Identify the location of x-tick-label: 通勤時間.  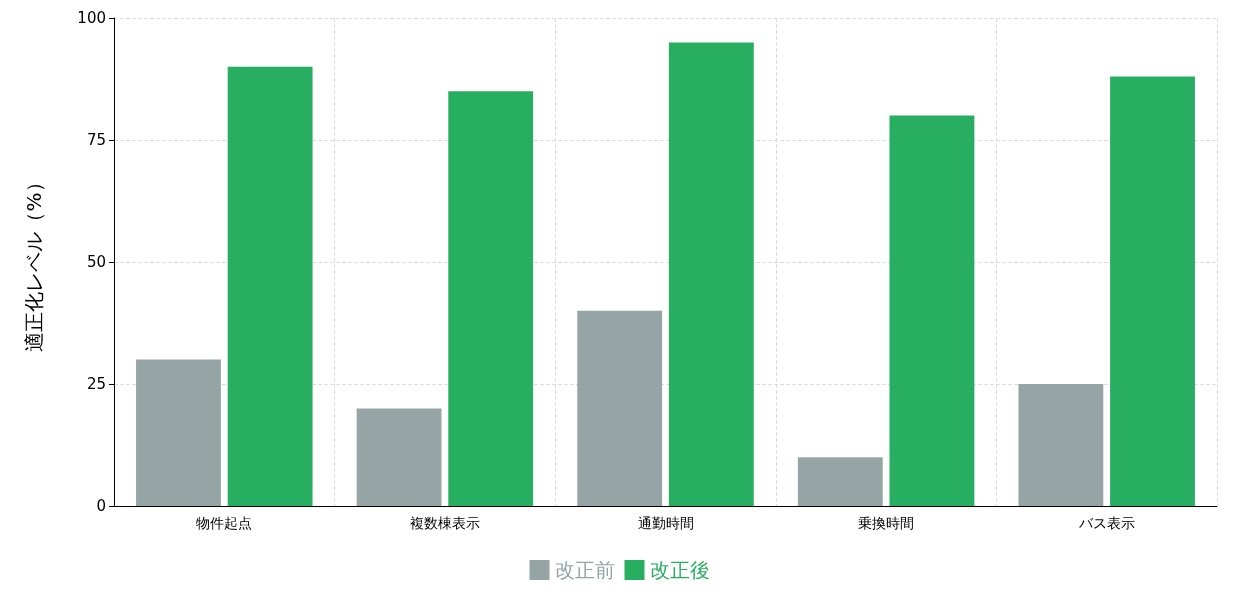
(665, 523).